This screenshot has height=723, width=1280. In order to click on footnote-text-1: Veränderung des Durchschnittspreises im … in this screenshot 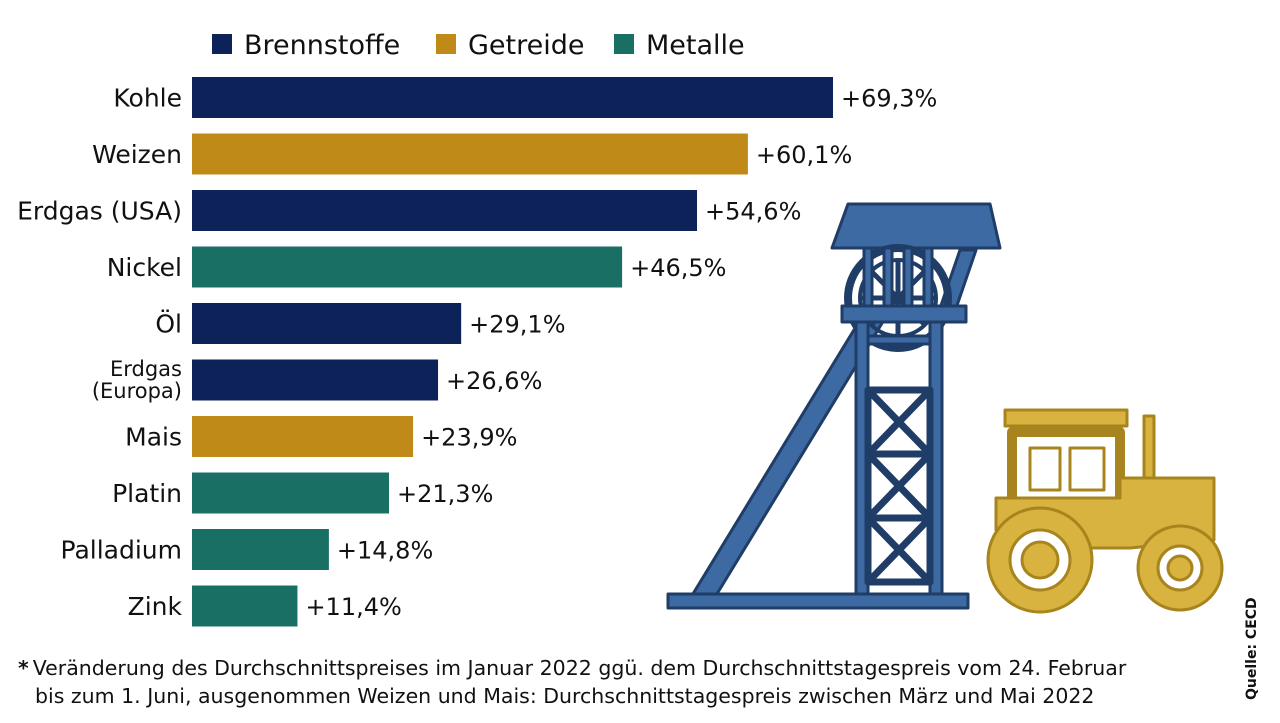, I will do `click(579, 668)`.